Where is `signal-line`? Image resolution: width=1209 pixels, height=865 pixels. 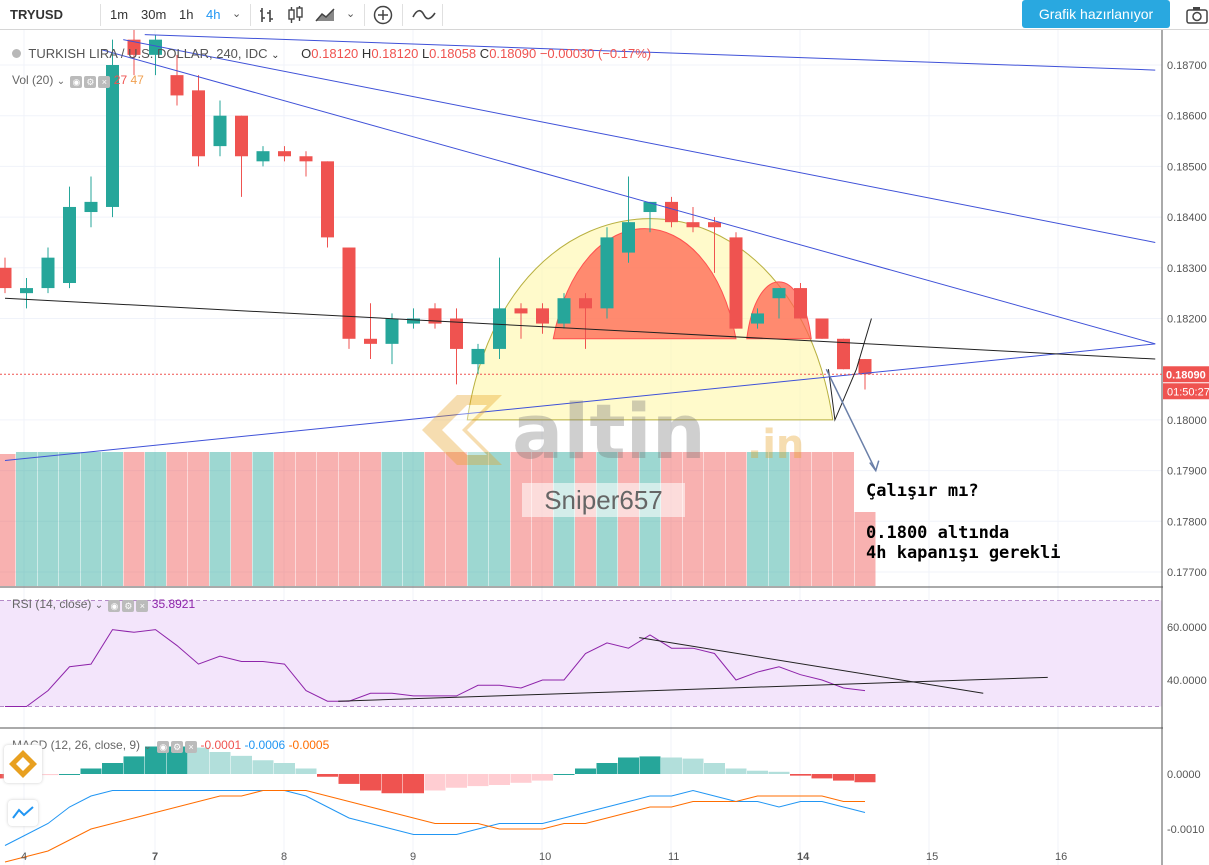 signal-line is located at coordinates (434, 826).